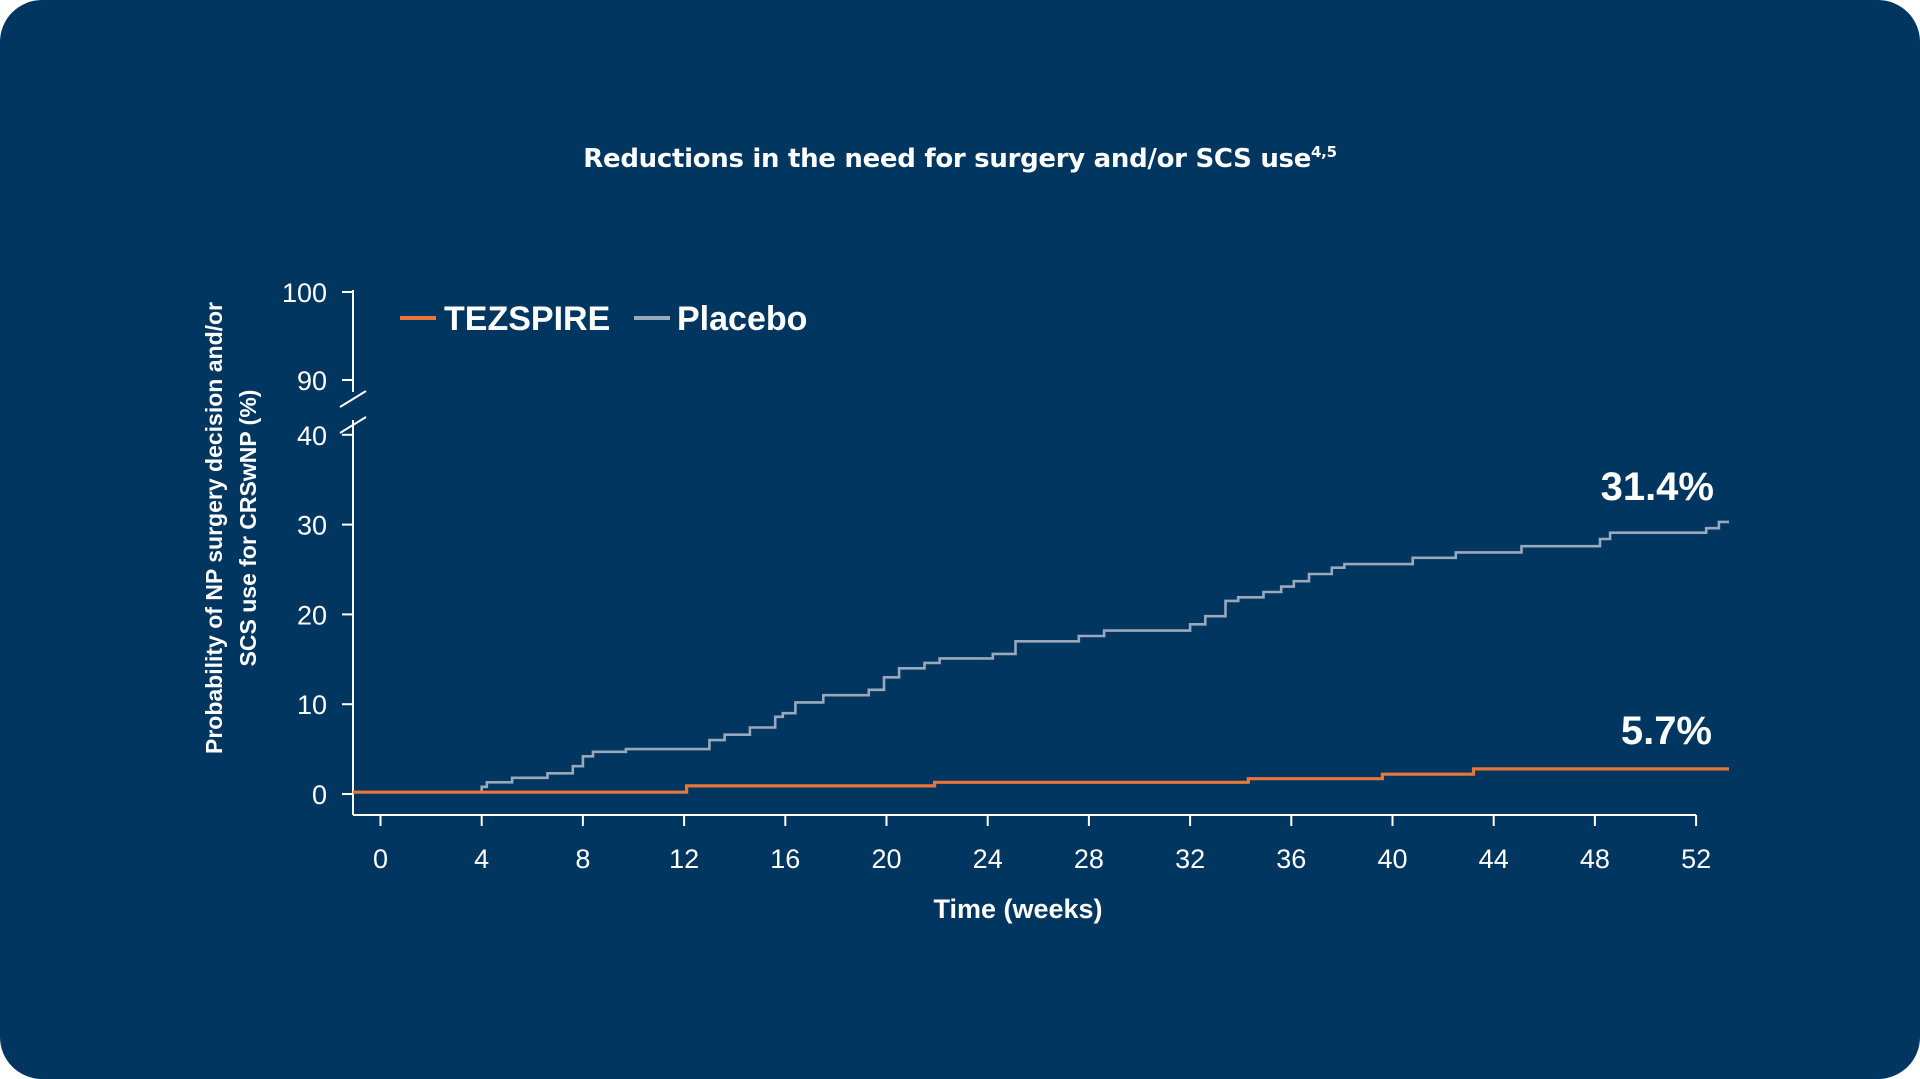  I want to click on x-tick-label: 36, so click(1291, 859).